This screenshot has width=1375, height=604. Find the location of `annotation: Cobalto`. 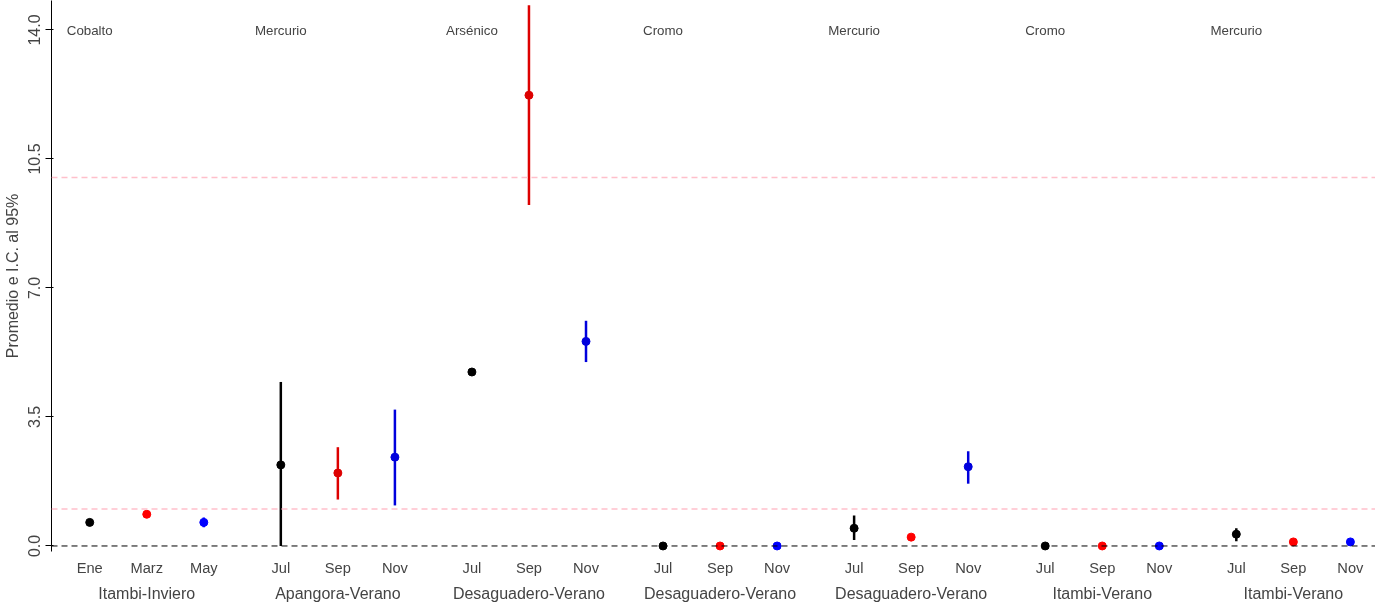

annotation: Cobalto is located at coordinates (89, 30).